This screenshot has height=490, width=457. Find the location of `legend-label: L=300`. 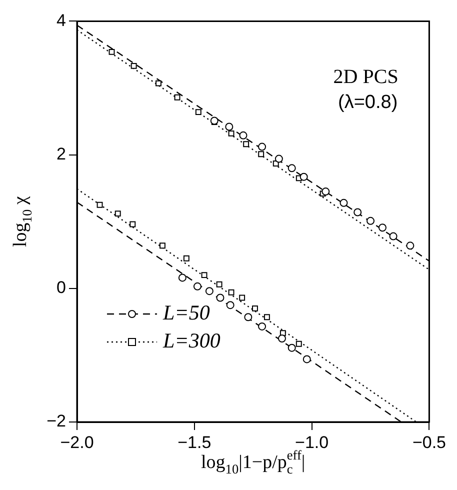

legend-label: L=300 is located at coordinates (191, 340).